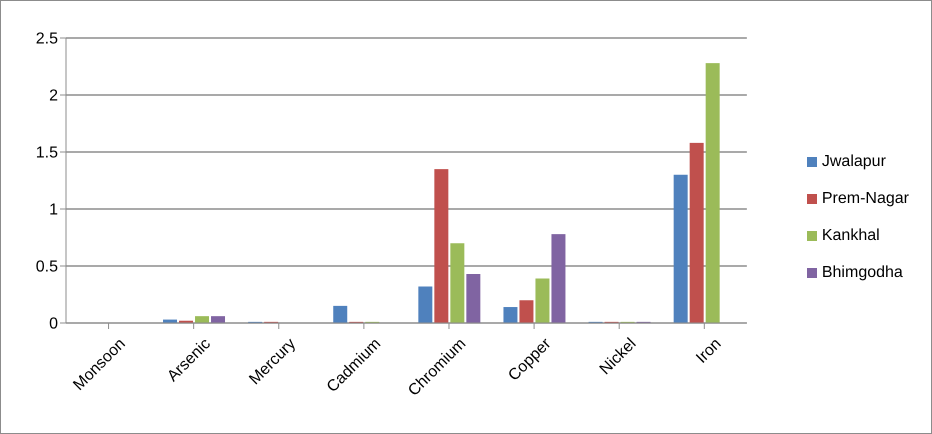 Image resolution: width=932 pixels, height=434 pixels. Describe the element at coordinates (53, 210) in the screenshot. I see `y-tick-label: 1` at that location.